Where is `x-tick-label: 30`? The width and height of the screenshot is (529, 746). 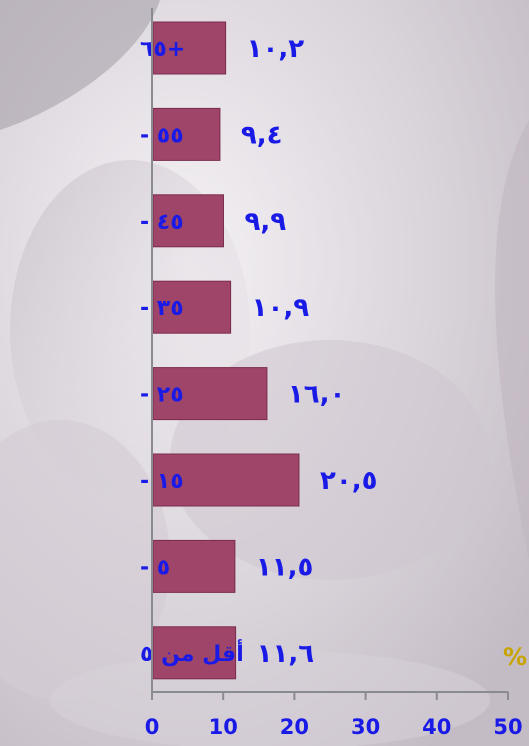
x-tick-label: 30 is located at coordinates (365, 727).